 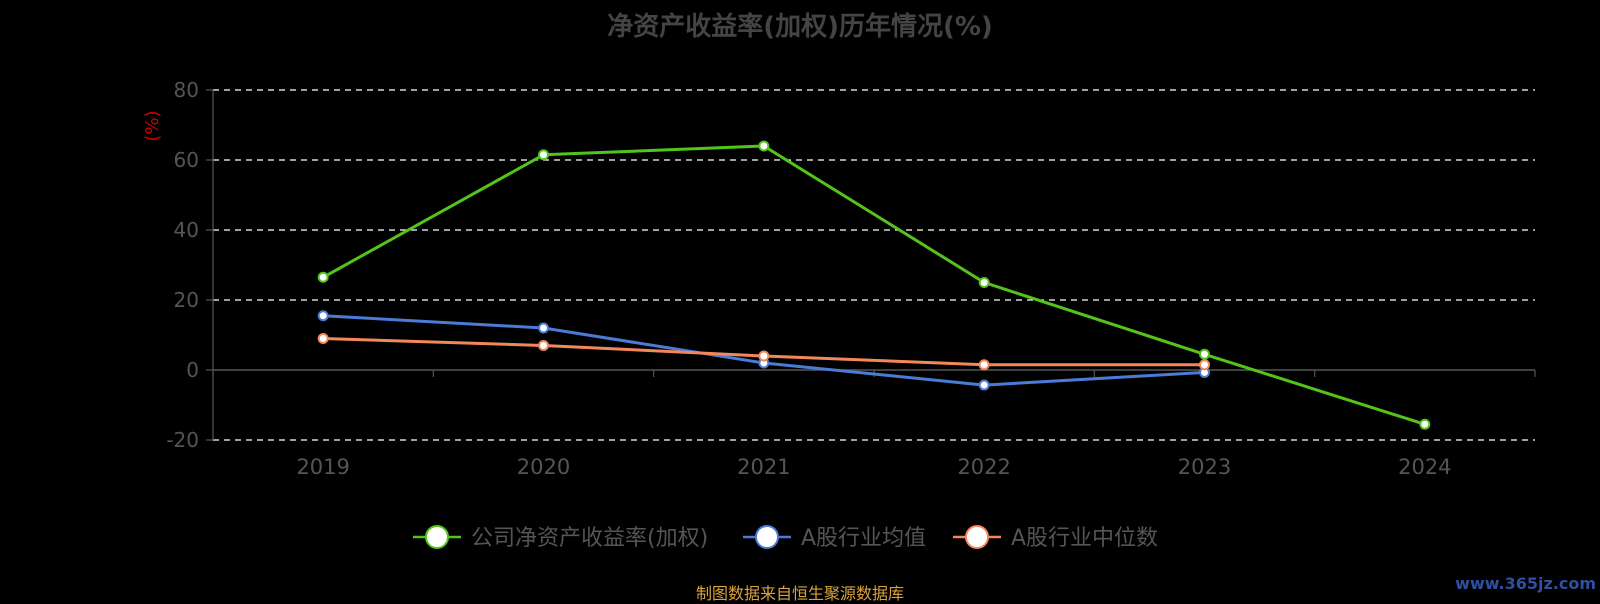 I want to click on data-source-note: 制图数据来自恒生聚源数据库, so click(x=799, y=593).